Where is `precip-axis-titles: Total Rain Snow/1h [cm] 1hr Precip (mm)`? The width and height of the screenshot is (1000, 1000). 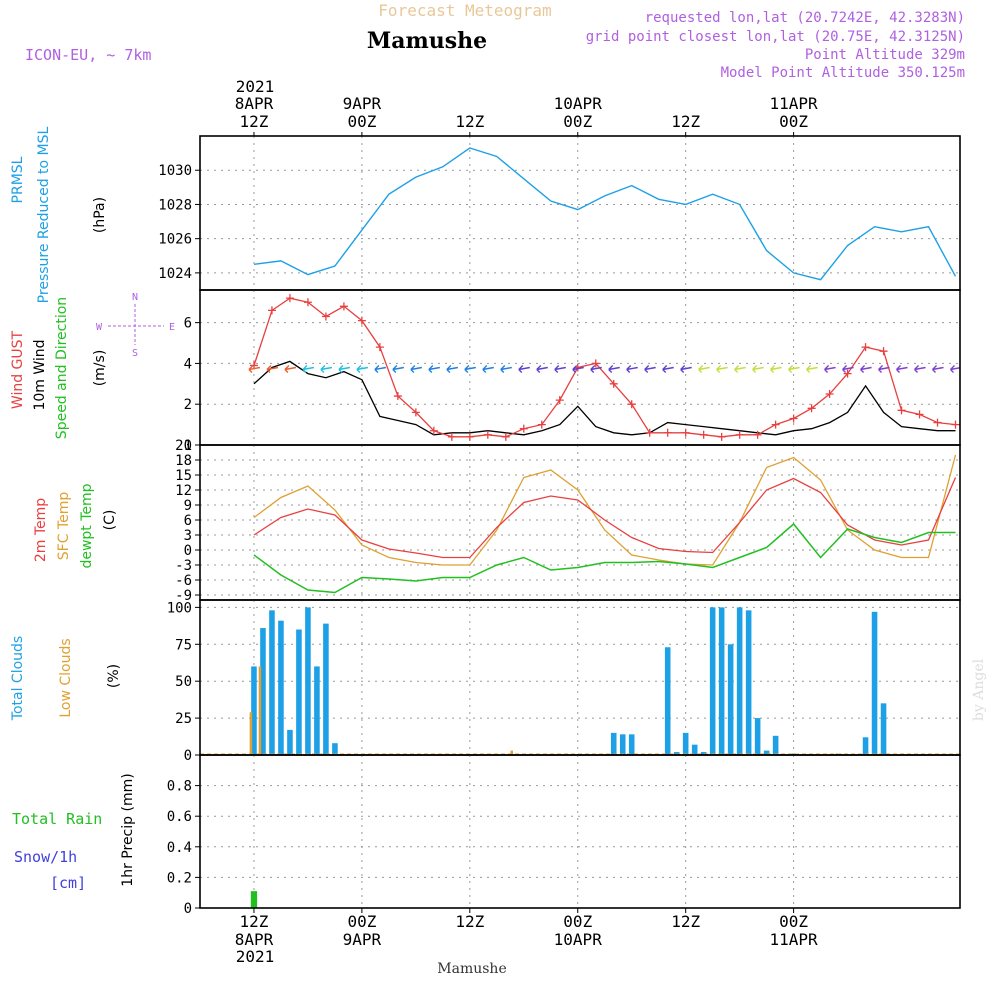
precip-axis-titles: Total Rain Snow/1h [cm] 1hr Precip (mm) is located at coordinates (74, 832).